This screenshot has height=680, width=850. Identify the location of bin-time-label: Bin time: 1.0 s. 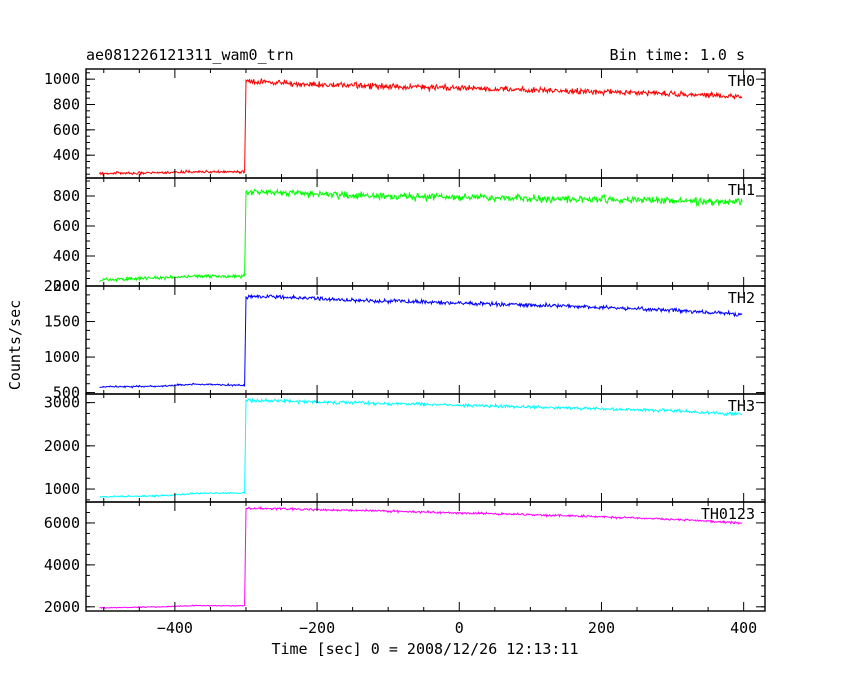
(677, 55).